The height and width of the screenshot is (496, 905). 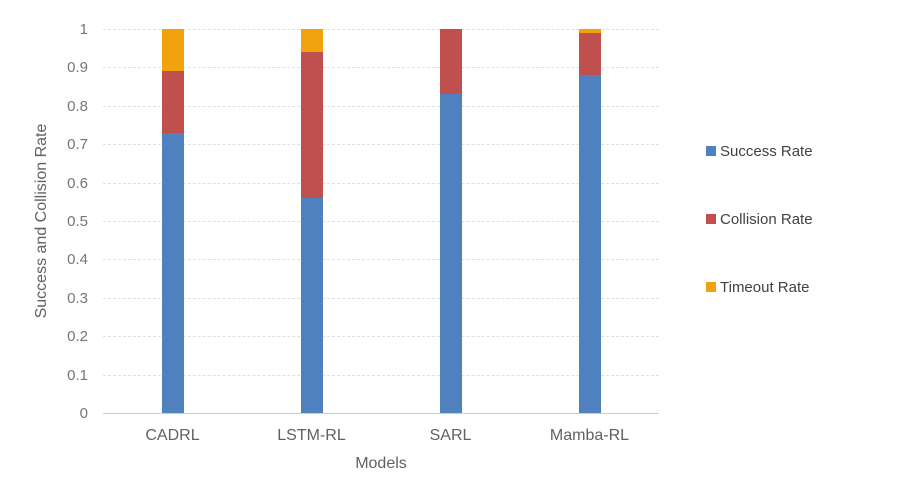 What do you see at coordinates (589, 54) in the screenshot?
I see `bar-segment-mamba-rl-collision-rate` at bounding box center [589, 54].